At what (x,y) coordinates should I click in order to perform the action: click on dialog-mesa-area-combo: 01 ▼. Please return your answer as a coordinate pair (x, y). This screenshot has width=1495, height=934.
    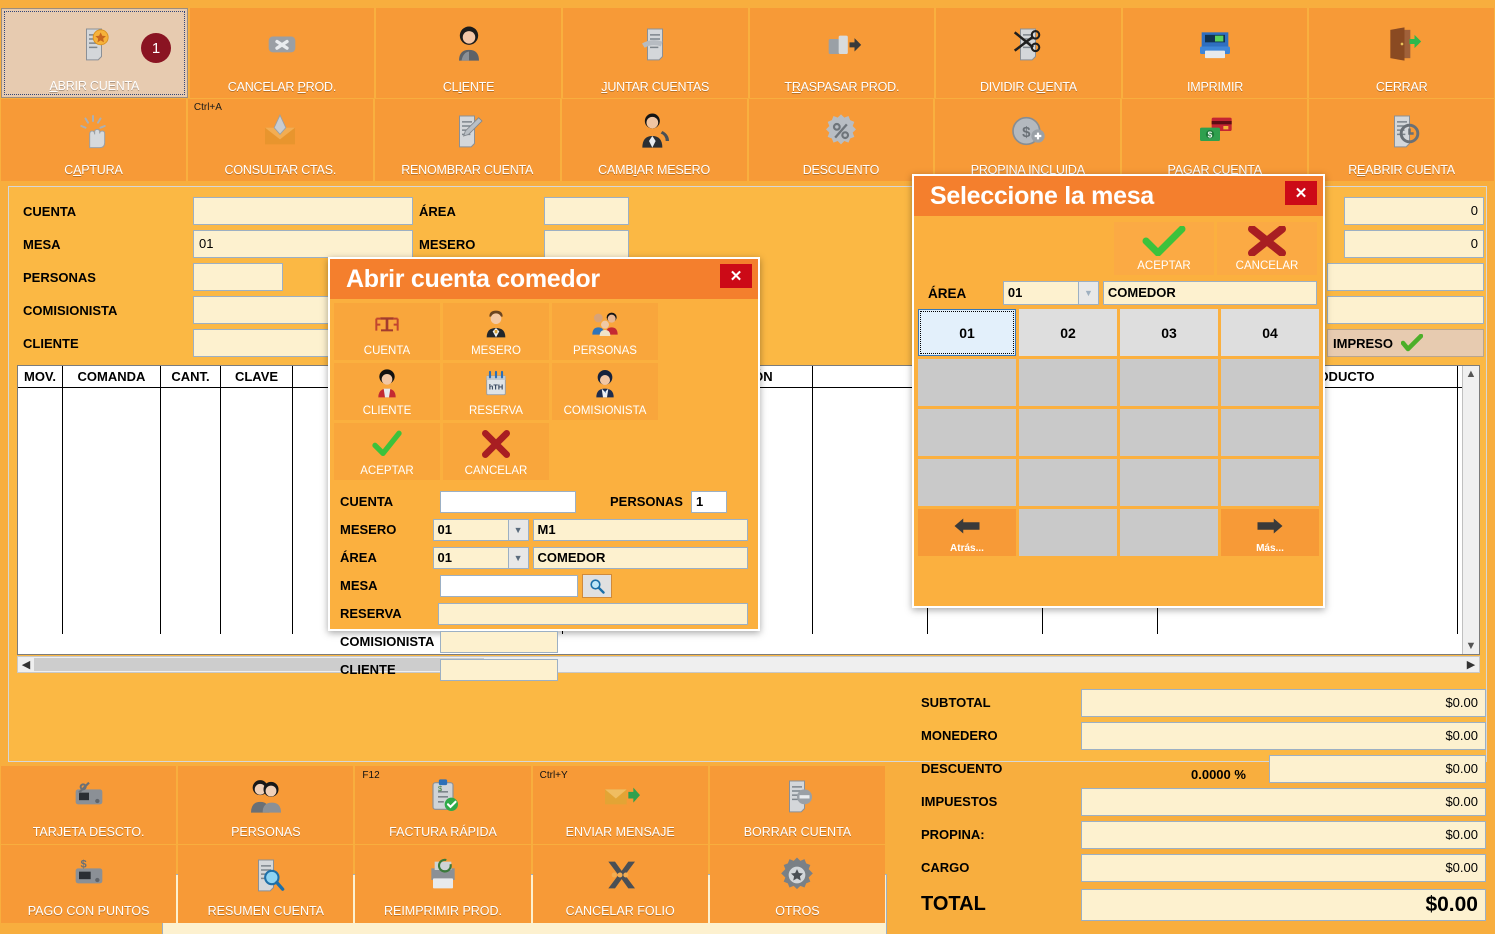
    Looking at the image, I should click on (1050, 293).